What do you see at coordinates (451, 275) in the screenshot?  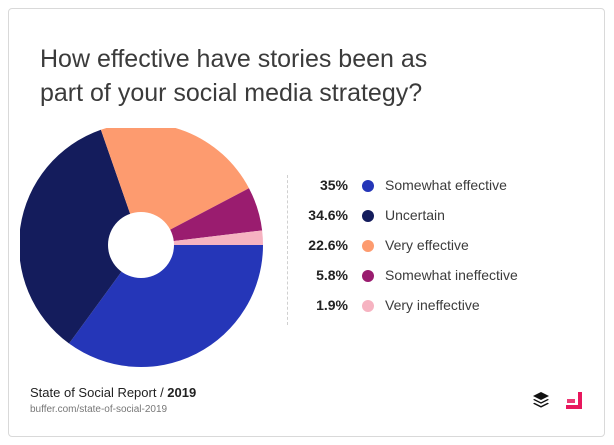 I see `legend-label: Somewhat ineffective` at bounding box center [451, 275].